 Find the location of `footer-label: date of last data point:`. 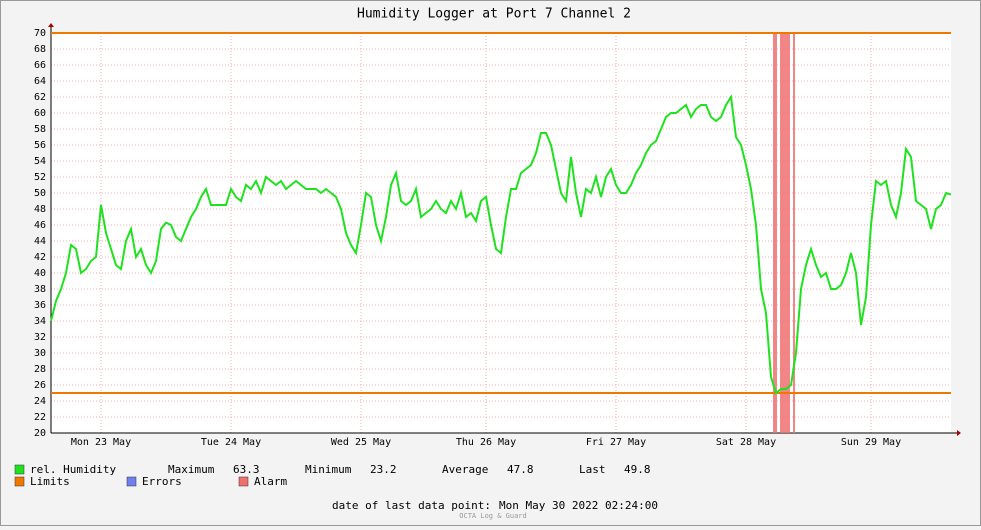

footer-label: date of last data point: is located at coordinates (411, 505).